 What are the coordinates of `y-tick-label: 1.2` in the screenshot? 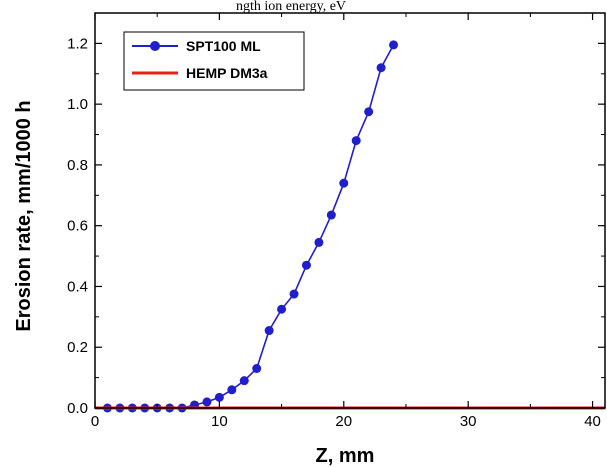 It's located at (77, 43).